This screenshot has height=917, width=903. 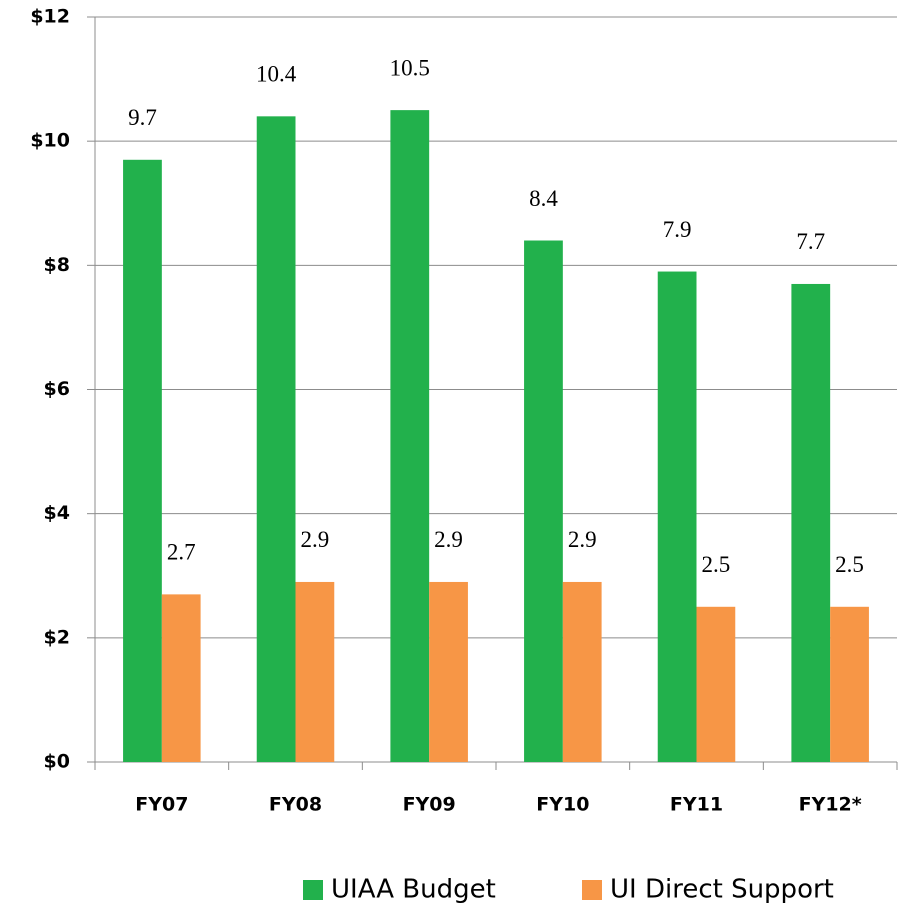 I want to click on x-tick-label: FY07, so click(x=161, y=805).